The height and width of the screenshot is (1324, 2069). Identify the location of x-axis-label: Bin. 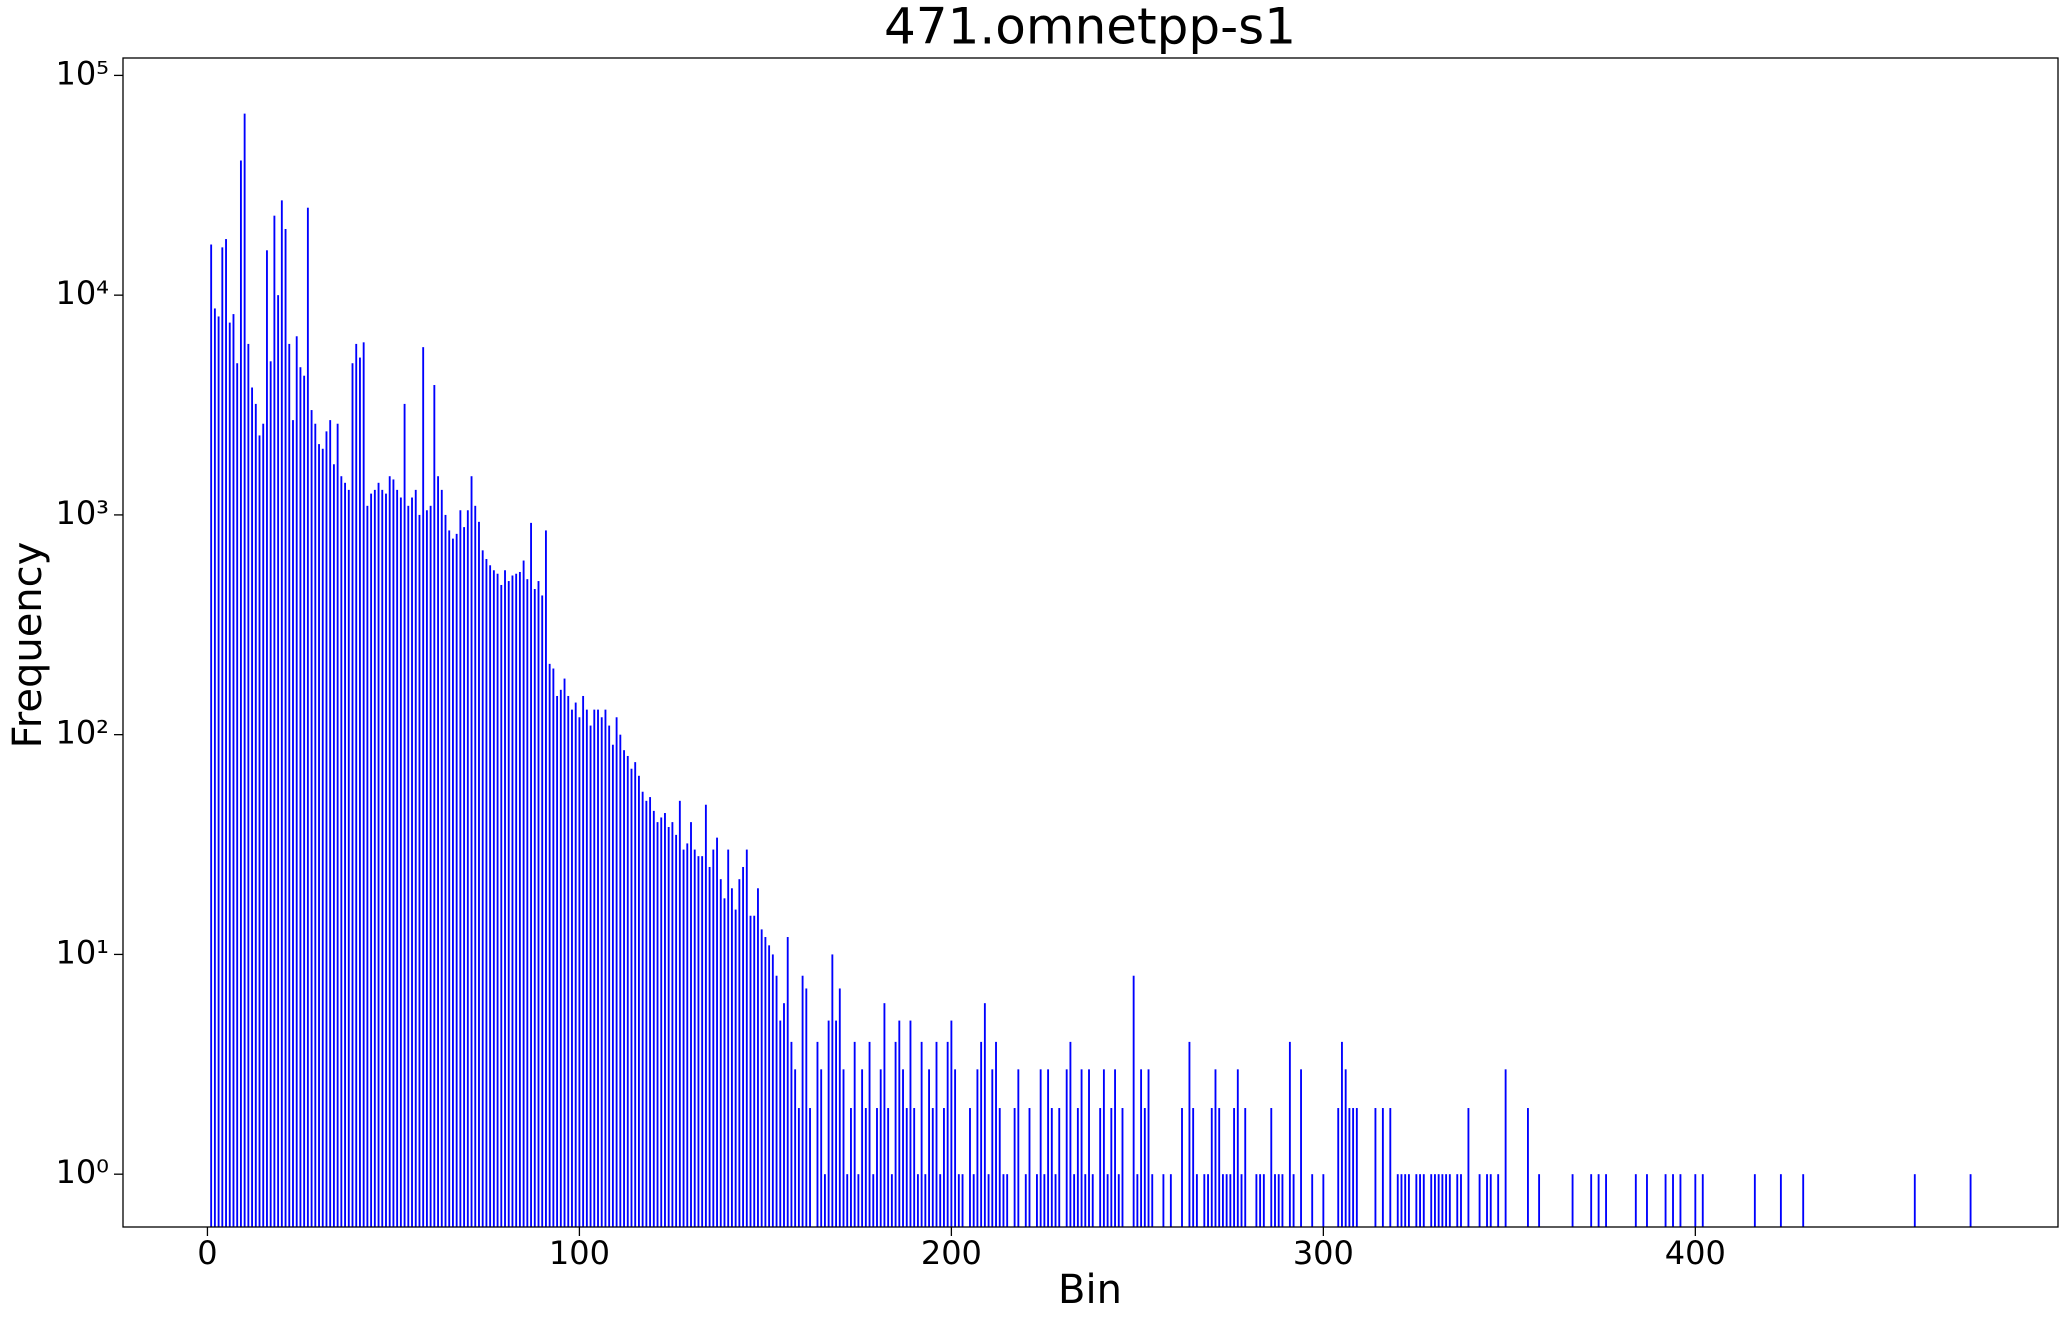
(1090, 1290).